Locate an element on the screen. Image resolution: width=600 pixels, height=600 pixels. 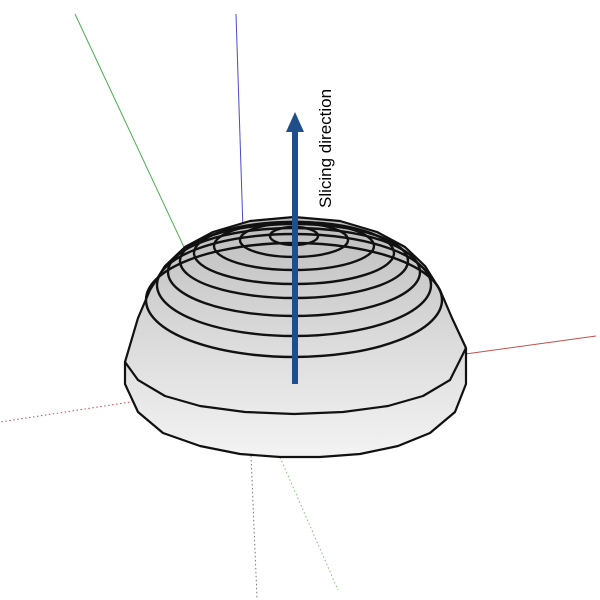
slicing-arrow is located at coordinates (295, 248).